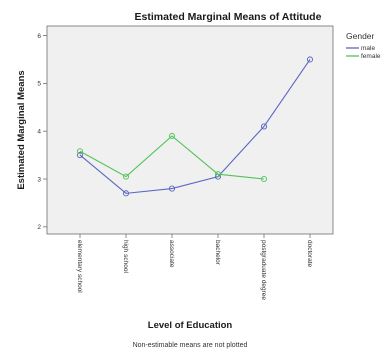  Describe the element at coordinates (190, 325) in the screenshot. I see `x-axis-label: Level of Education` at that location.